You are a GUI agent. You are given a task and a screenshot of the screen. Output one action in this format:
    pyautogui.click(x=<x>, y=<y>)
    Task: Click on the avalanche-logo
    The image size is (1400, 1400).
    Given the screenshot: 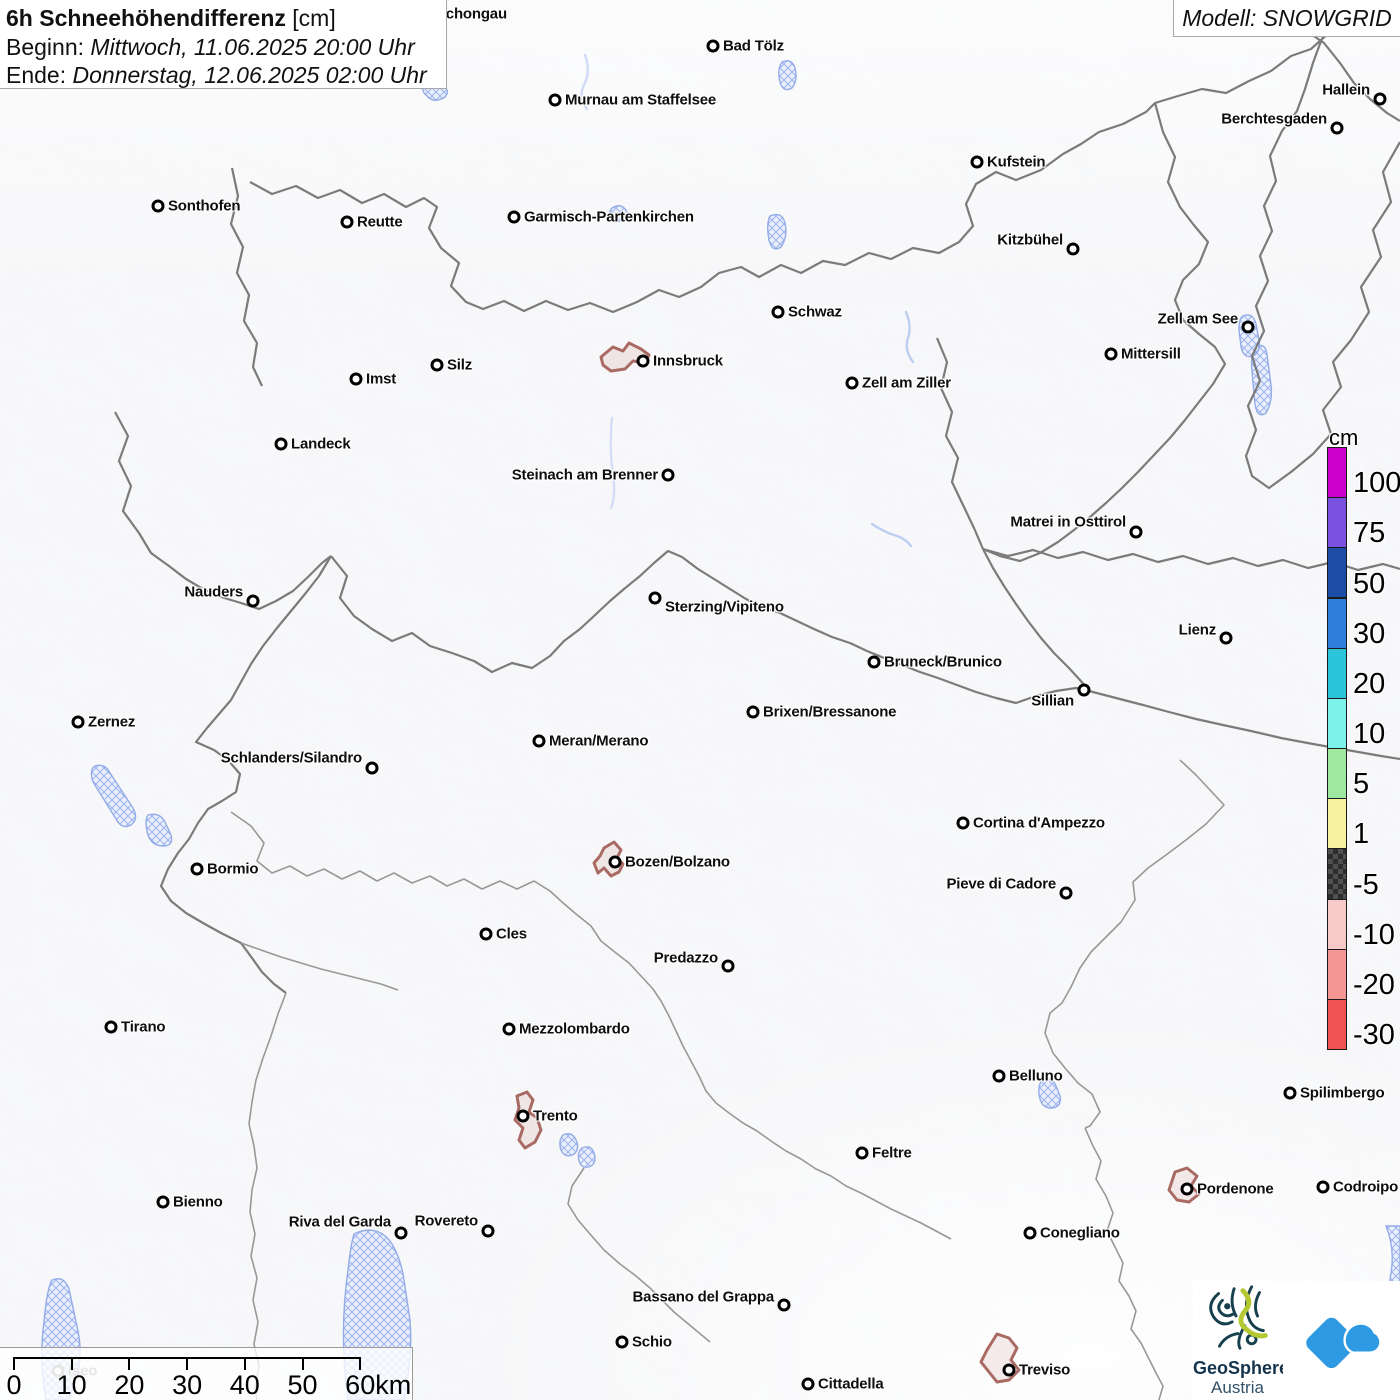 What is the action you would take?
    pyautogui.click(x=1341, y=1340)
    